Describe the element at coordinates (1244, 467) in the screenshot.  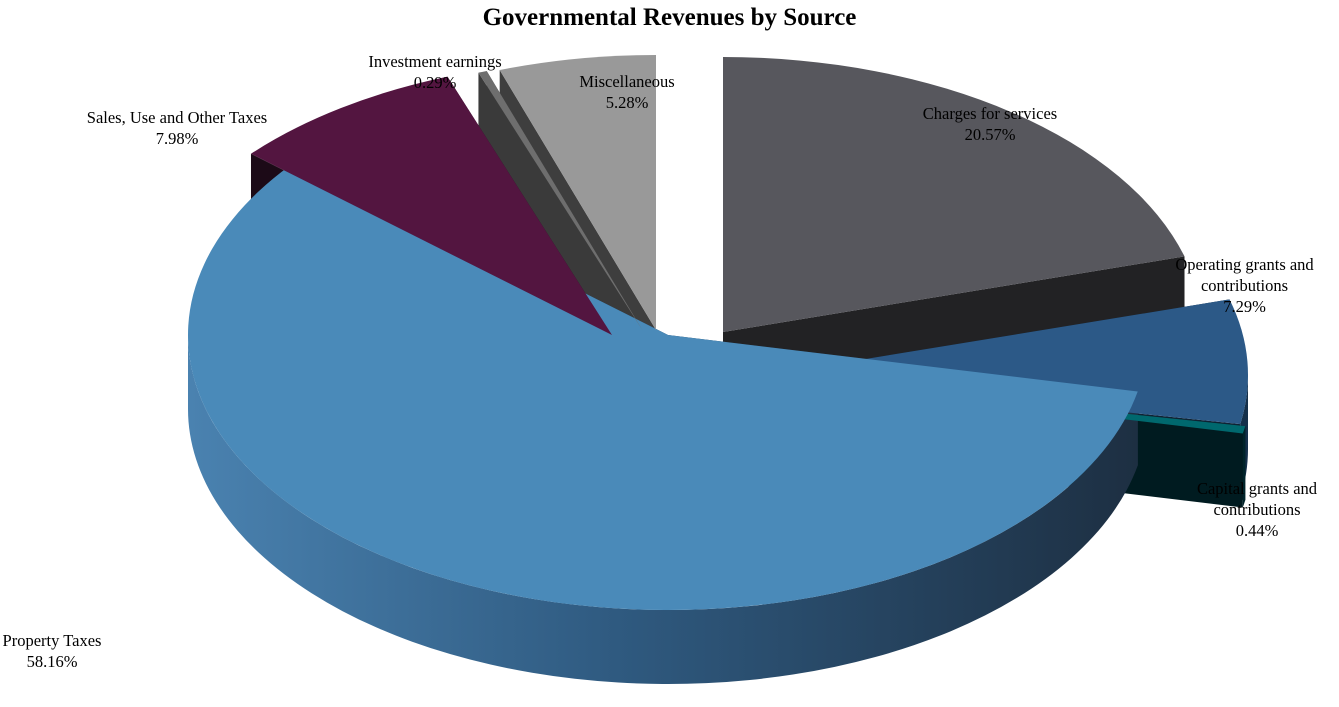
I see `slice-side-capital` at that location.